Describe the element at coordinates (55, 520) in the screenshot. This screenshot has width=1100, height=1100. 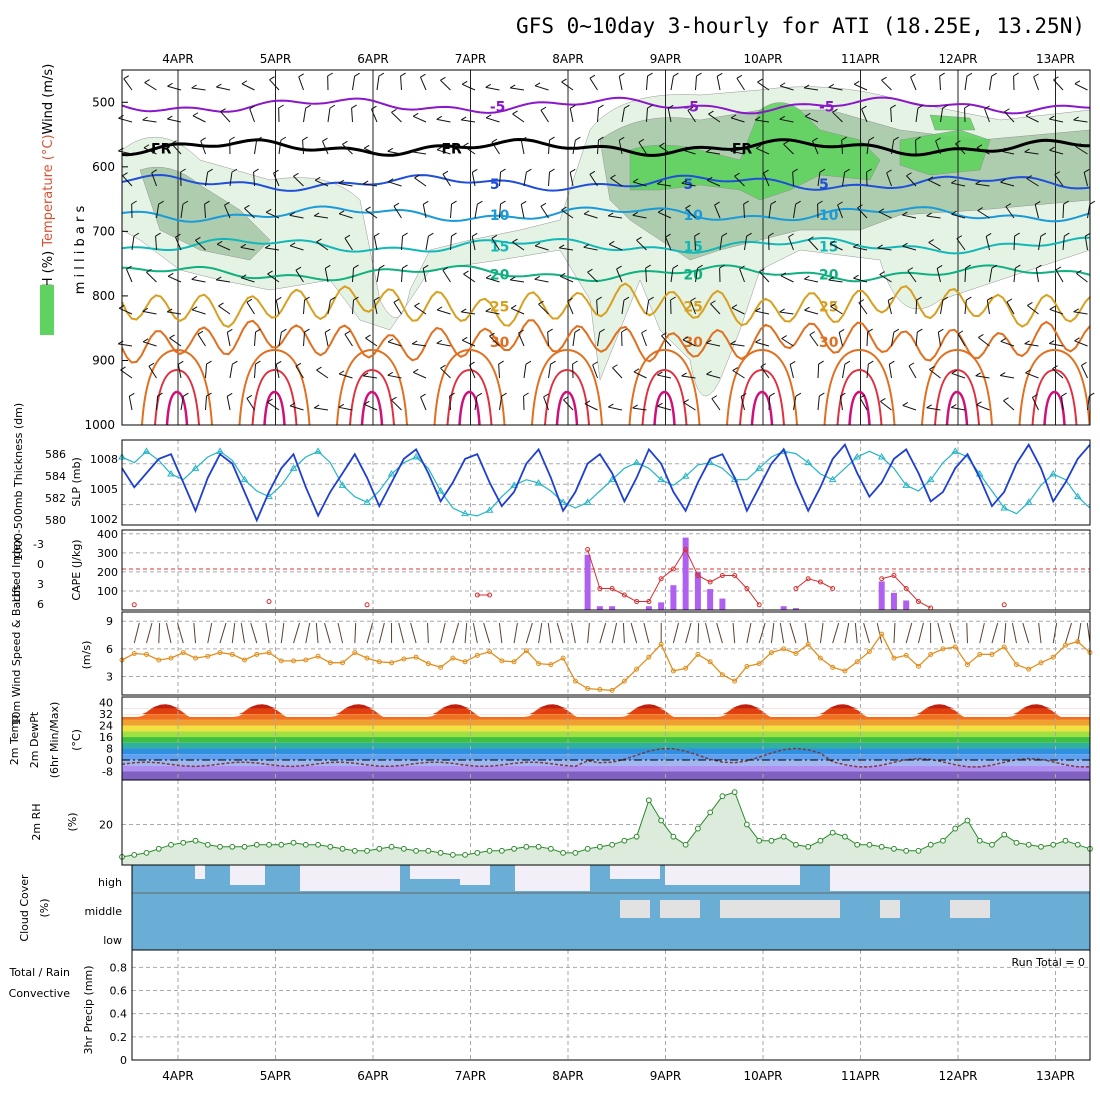
I see `thickness-tick-label: 580` at that location.